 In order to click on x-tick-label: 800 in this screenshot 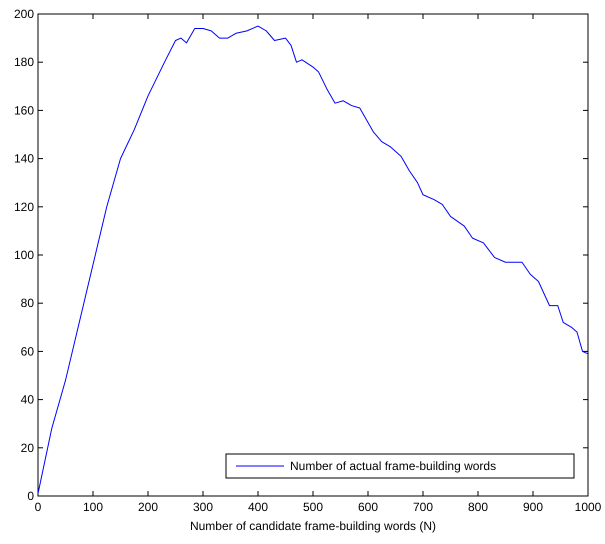, I will do `click(478, 507)`.